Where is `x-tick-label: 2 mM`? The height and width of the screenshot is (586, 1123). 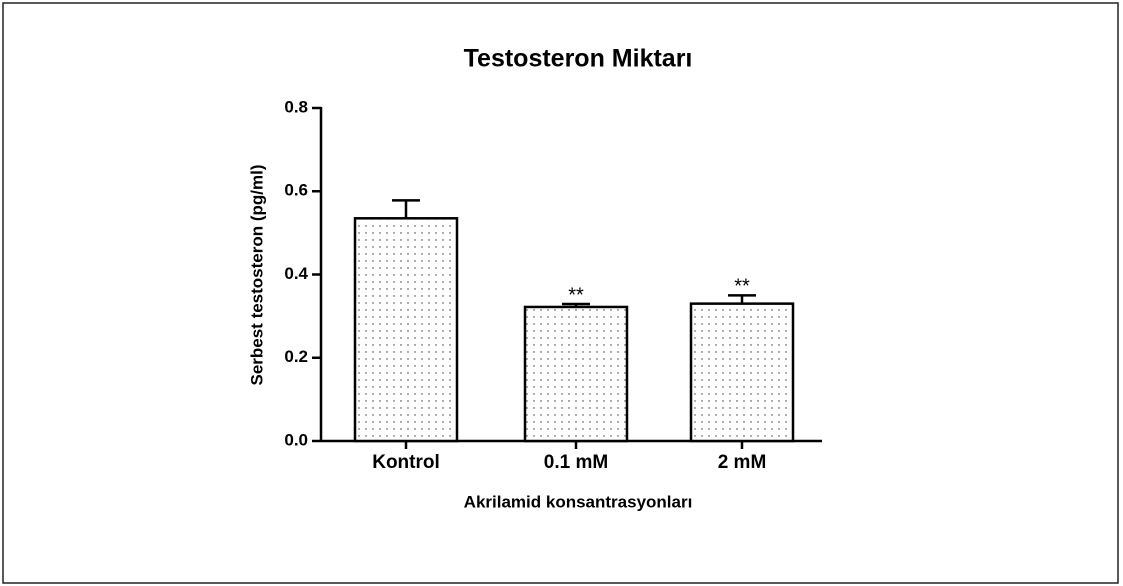 x-tick-label: 2 mM is located at coordinates (742, 462).